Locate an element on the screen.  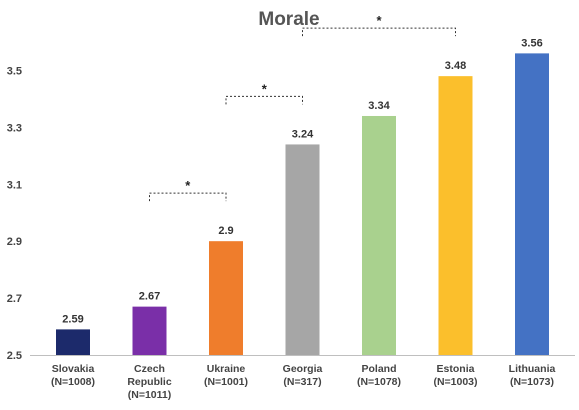
x-tick-label: Slovakia (N=1008) is located at coordinates (73, 375).